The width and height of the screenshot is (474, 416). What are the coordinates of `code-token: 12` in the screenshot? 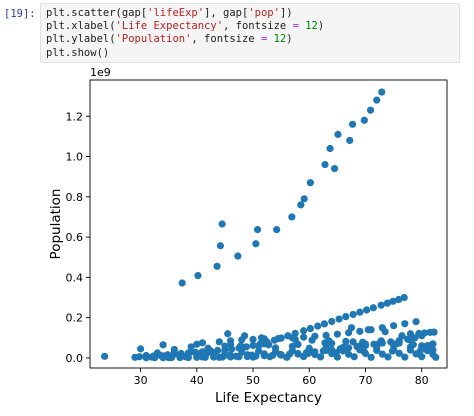 It's located at (280, 39).